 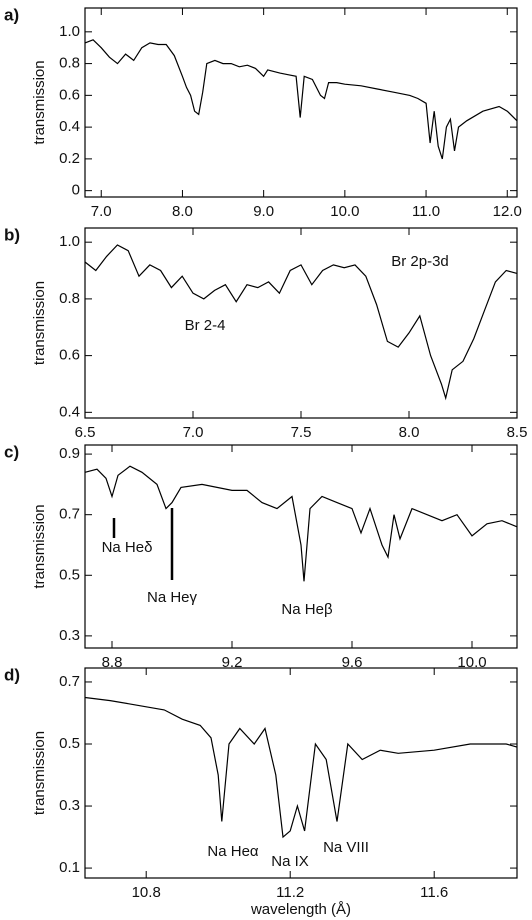 What do you see at coordinates (426, 211) in the screenshot?
I see `x-tick-label: 11.0` at bounding box center [426, 211].